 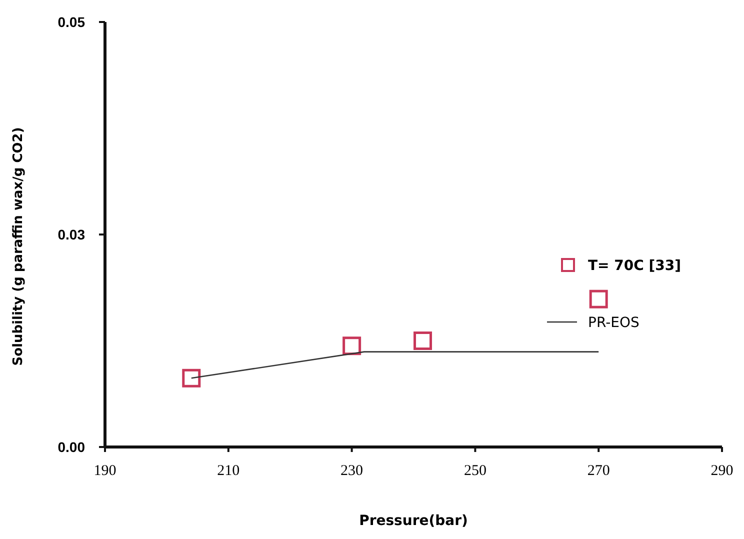 What do you see at coordinates (598, 471) in the screenshot?
I see `x-tick-label: 270` at bounding box center [598, 471].